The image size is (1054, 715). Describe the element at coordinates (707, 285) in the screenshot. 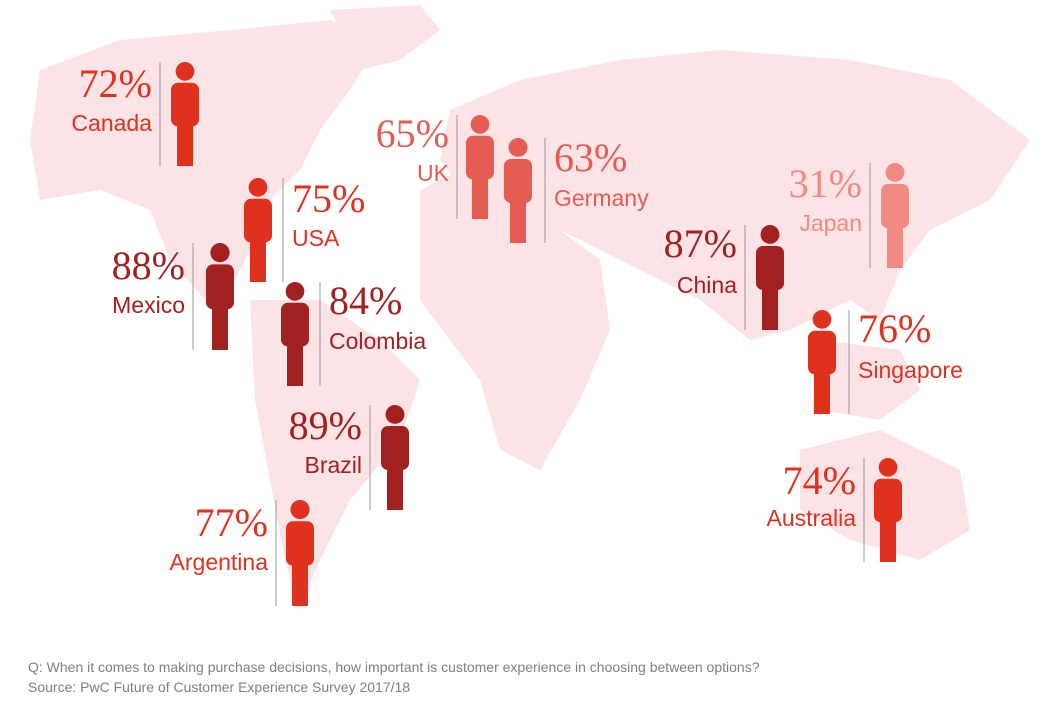

I see `country-name: China` at that location.